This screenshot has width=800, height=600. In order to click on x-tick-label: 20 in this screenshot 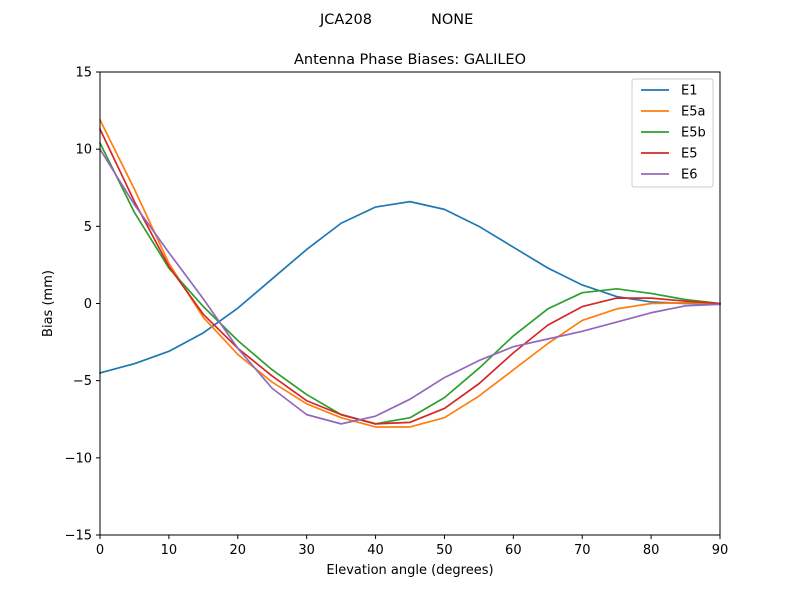, I will do `click(238, 550)`.